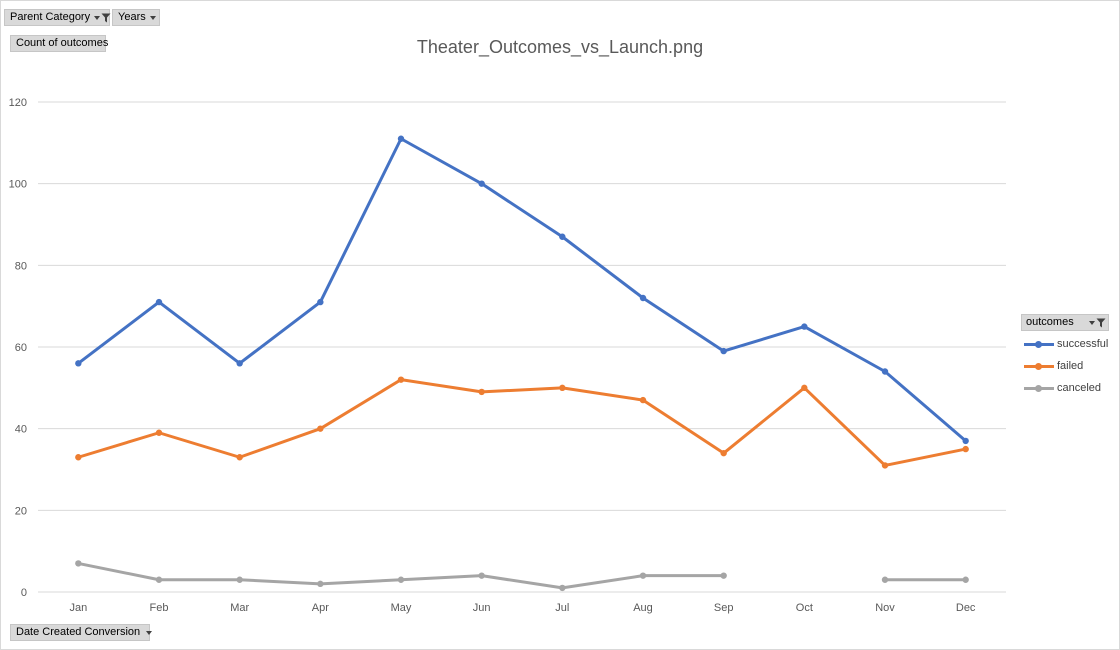 The image size is (1120, 650). I want to click on value-field-button: Count of outcomes, so click(59, 43).